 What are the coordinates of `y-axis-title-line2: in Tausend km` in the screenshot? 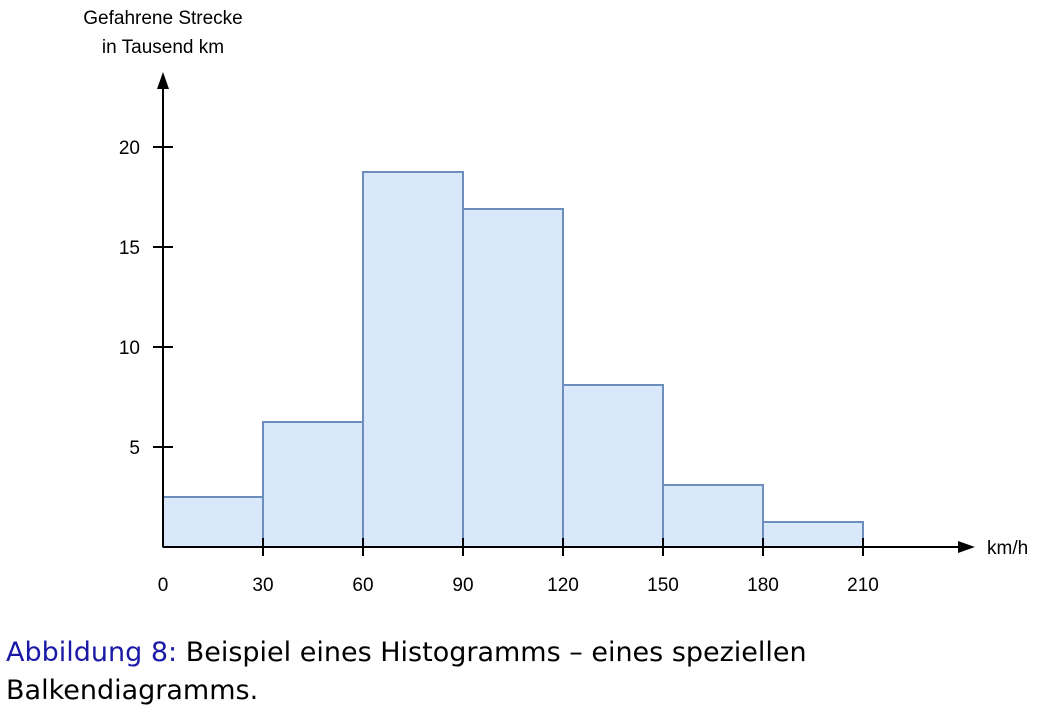 It's located at (163, 47).